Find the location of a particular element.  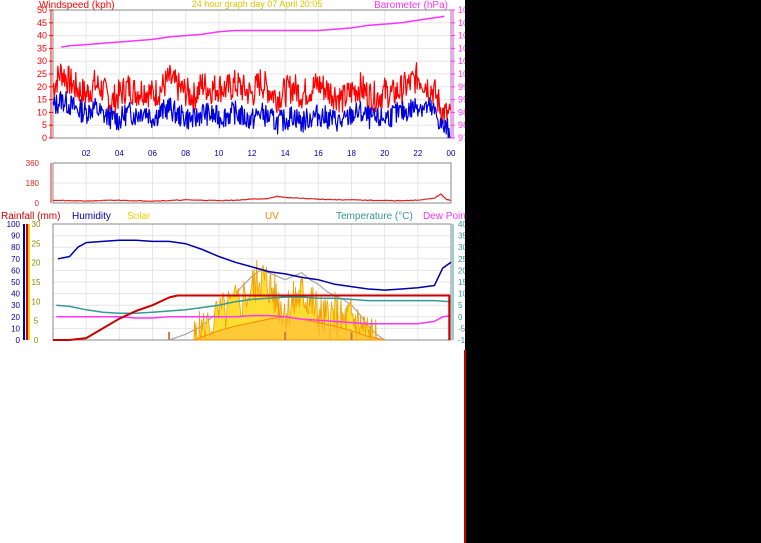

rain-tick-label: 25 is located at coordinates (36, 243).